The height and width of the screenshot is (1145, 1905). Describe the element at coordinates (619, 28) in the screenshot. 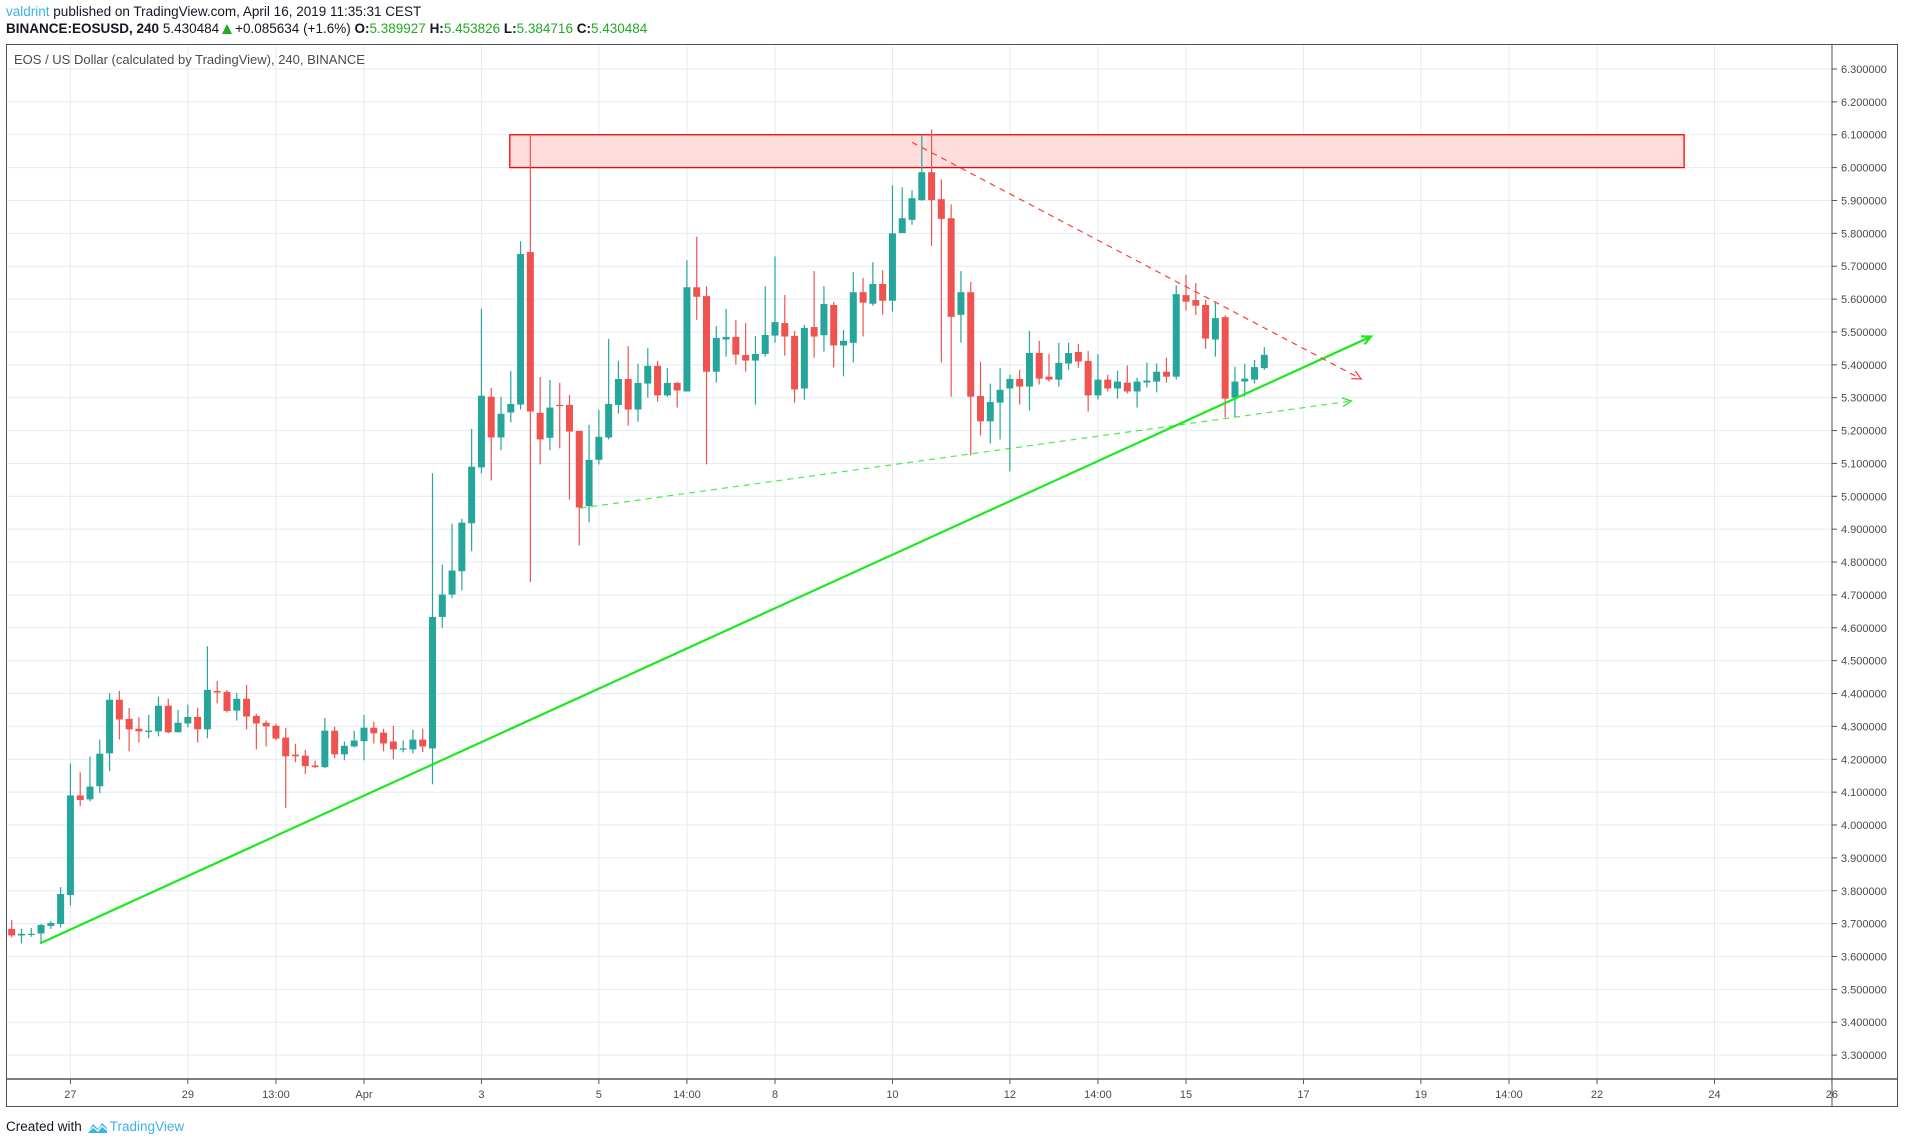

I see `close-value: 5.430484` at that location.